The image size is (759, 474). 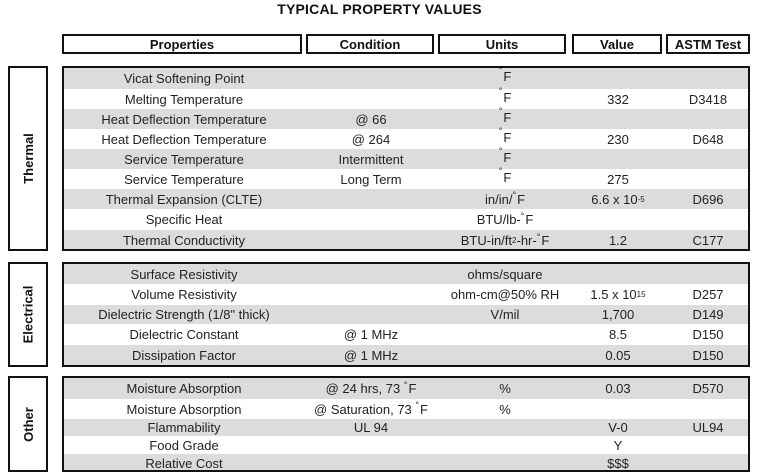 I want to click on property-cell: Food Grade, so click(x=184, y=445).